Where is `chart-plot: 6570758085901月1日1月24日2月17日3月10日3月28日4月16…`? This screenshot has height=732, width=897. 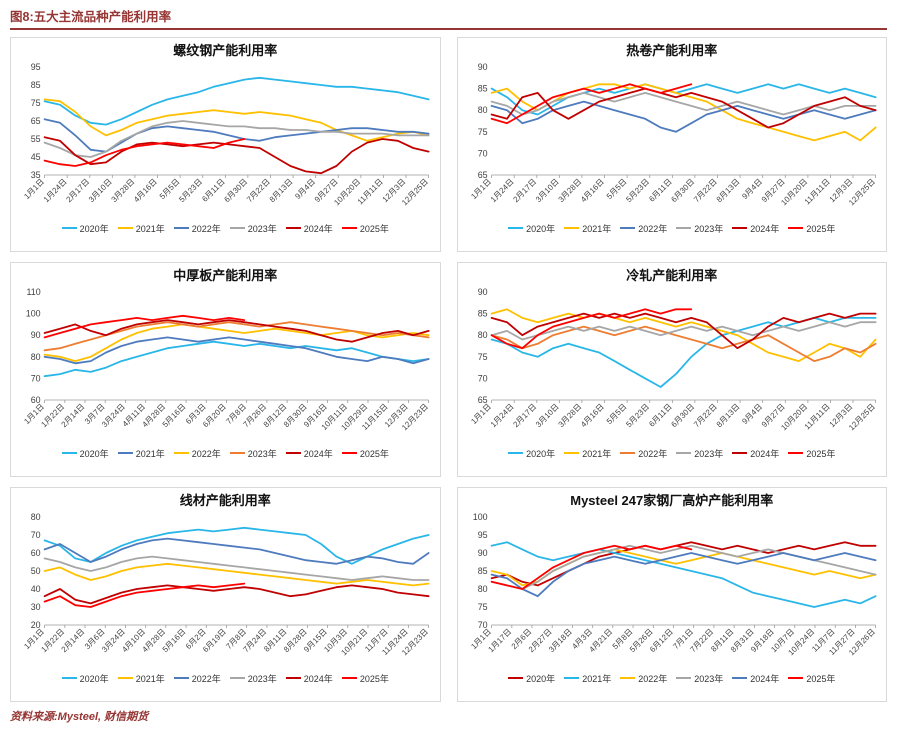
chart-plot: 6570758085901月1日1月24日2月17日3月10日3月28日4月16… is located at coordinates (673, 134).